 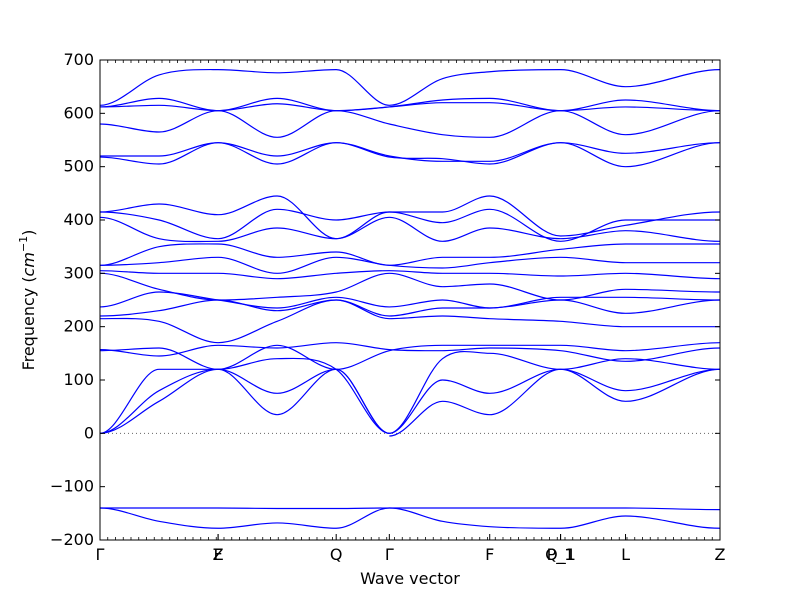 What do you see at coordinates (410, 578) in the screenshot?
I see `x-axis-label: Wave vector` at bounding box center [410, 578].